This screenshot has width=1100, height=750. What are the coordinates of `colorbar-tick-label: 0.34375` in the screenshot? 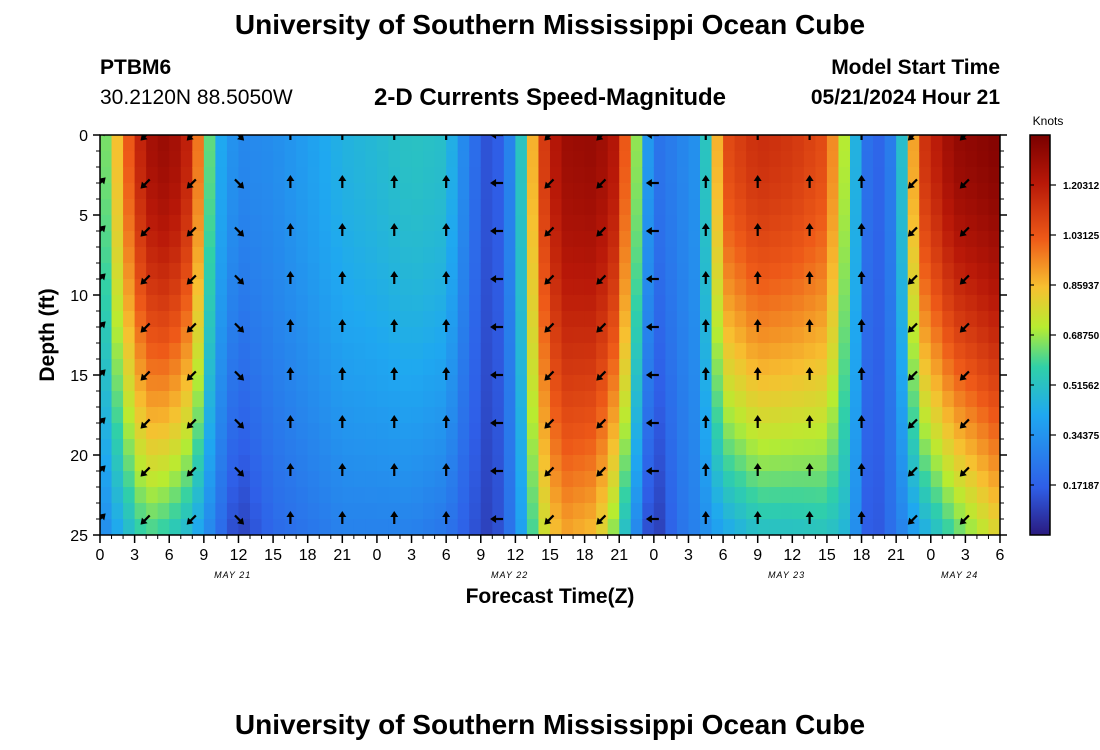 It's located at (1081, 436).